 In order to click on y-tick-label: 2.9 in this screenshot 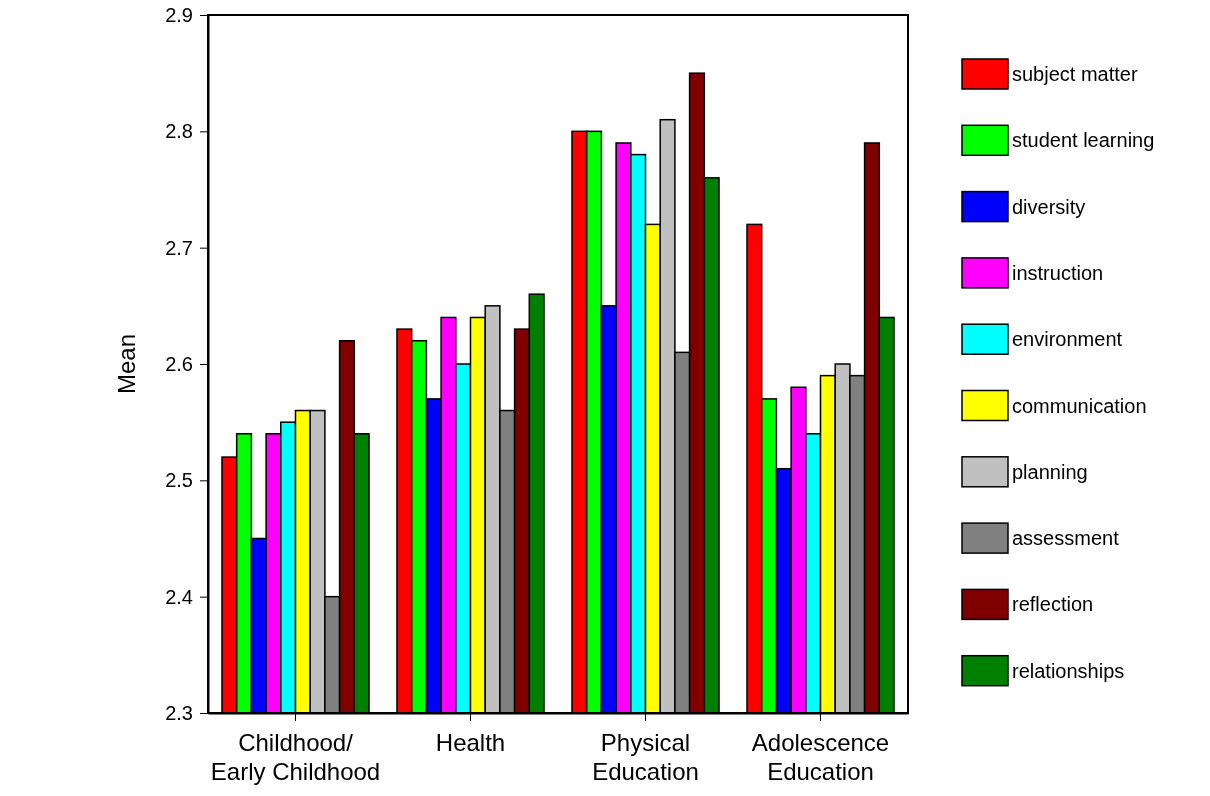, I will do `click(179, 14)`.